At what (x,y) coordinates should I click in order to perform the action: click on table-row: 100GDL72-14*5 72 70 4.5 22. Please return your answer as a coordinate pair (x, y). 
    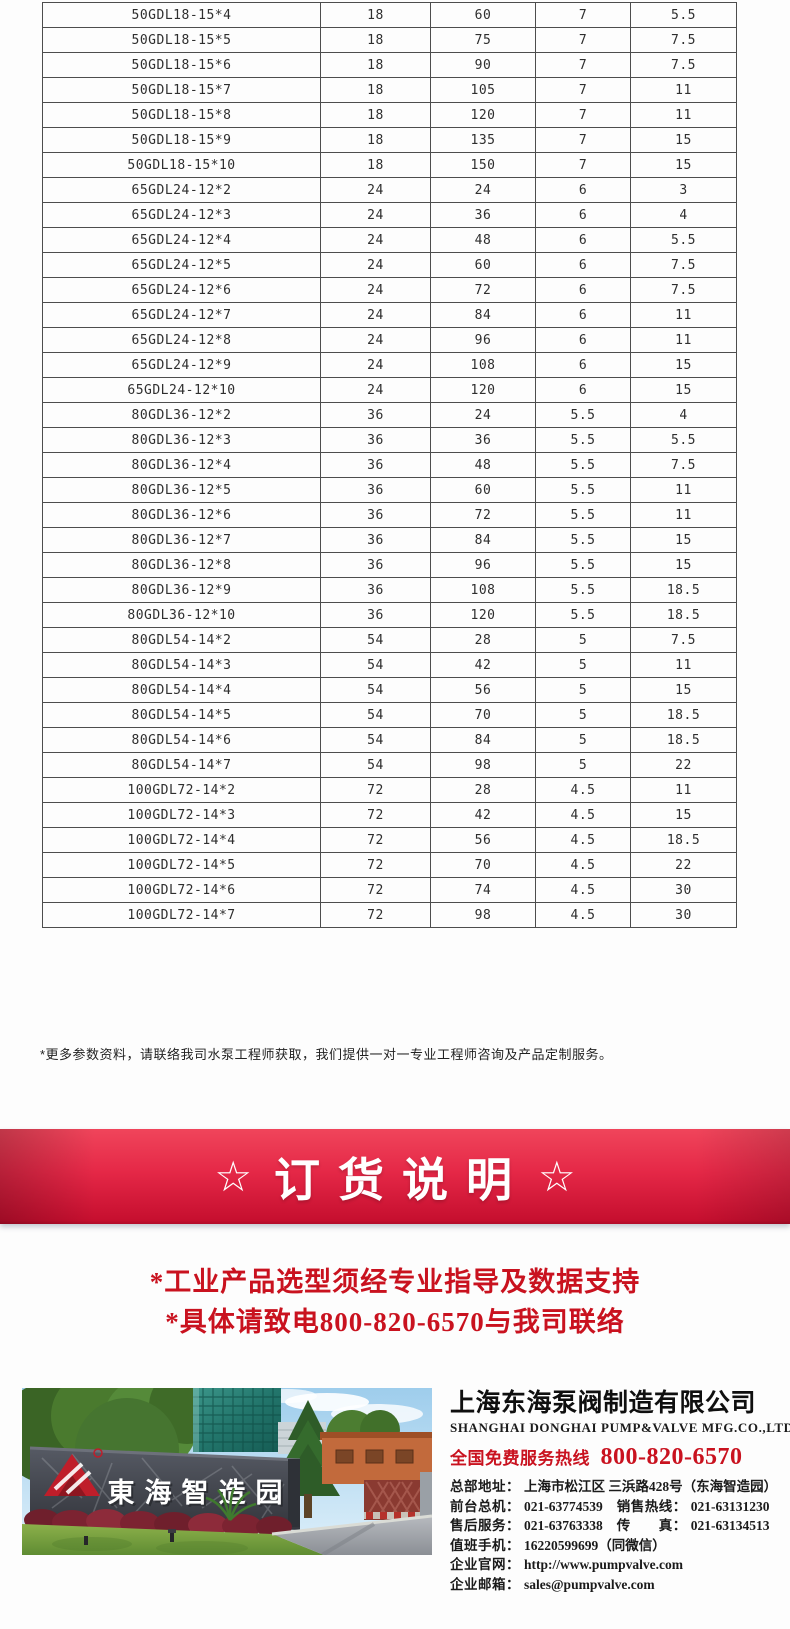
    Looking at the image, I should click on (389, 865).